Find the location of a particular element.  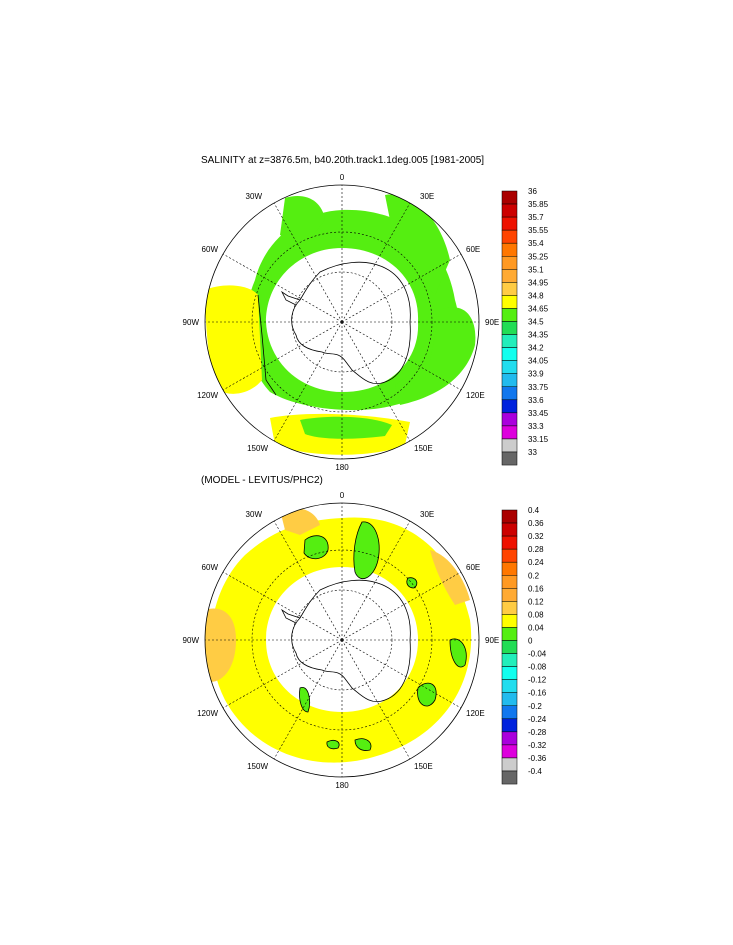

panel1-peninsula is located at coordinates (290, 298).